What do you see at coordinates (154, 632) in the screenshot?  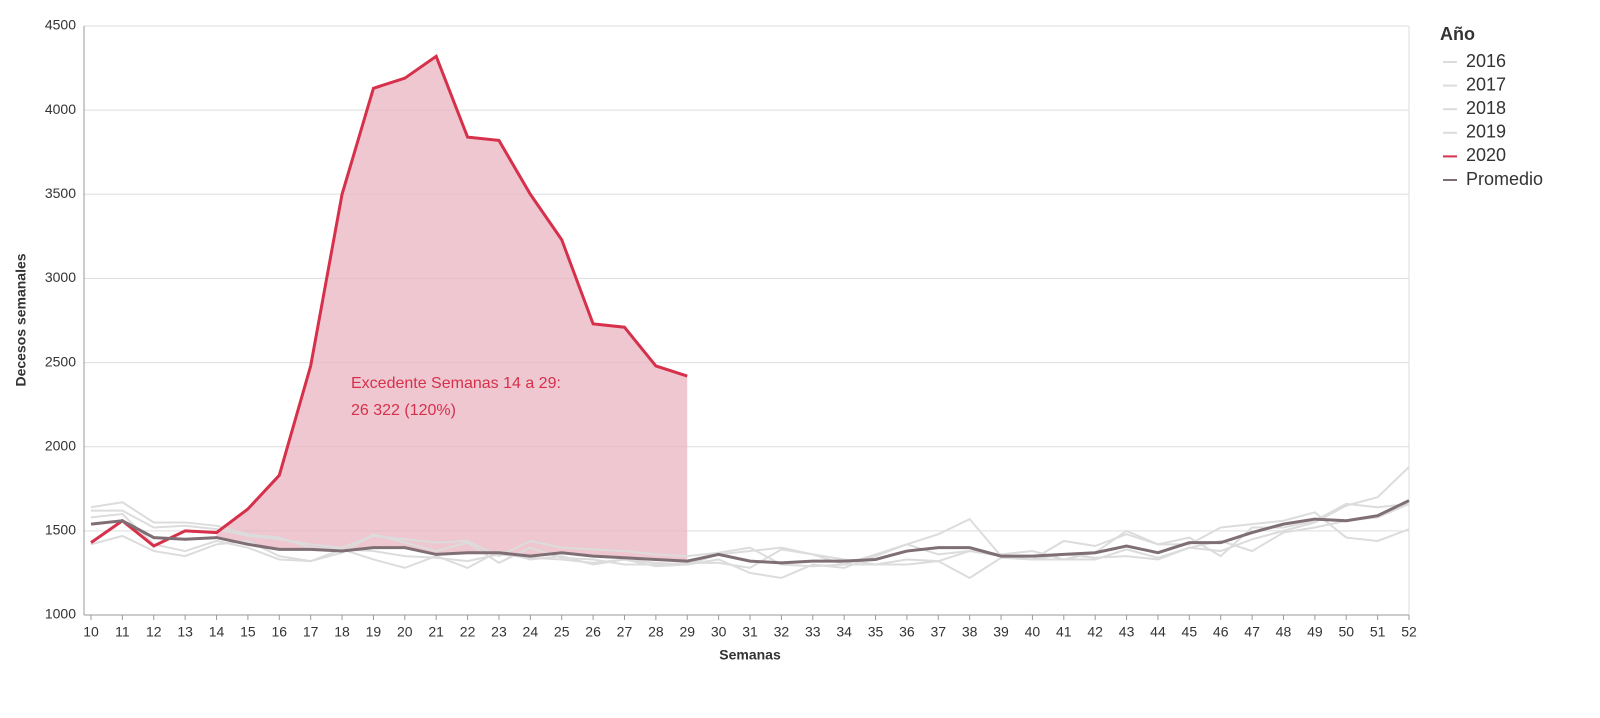 I see `x-tick-label: 12` at bounding box center [154, 632].